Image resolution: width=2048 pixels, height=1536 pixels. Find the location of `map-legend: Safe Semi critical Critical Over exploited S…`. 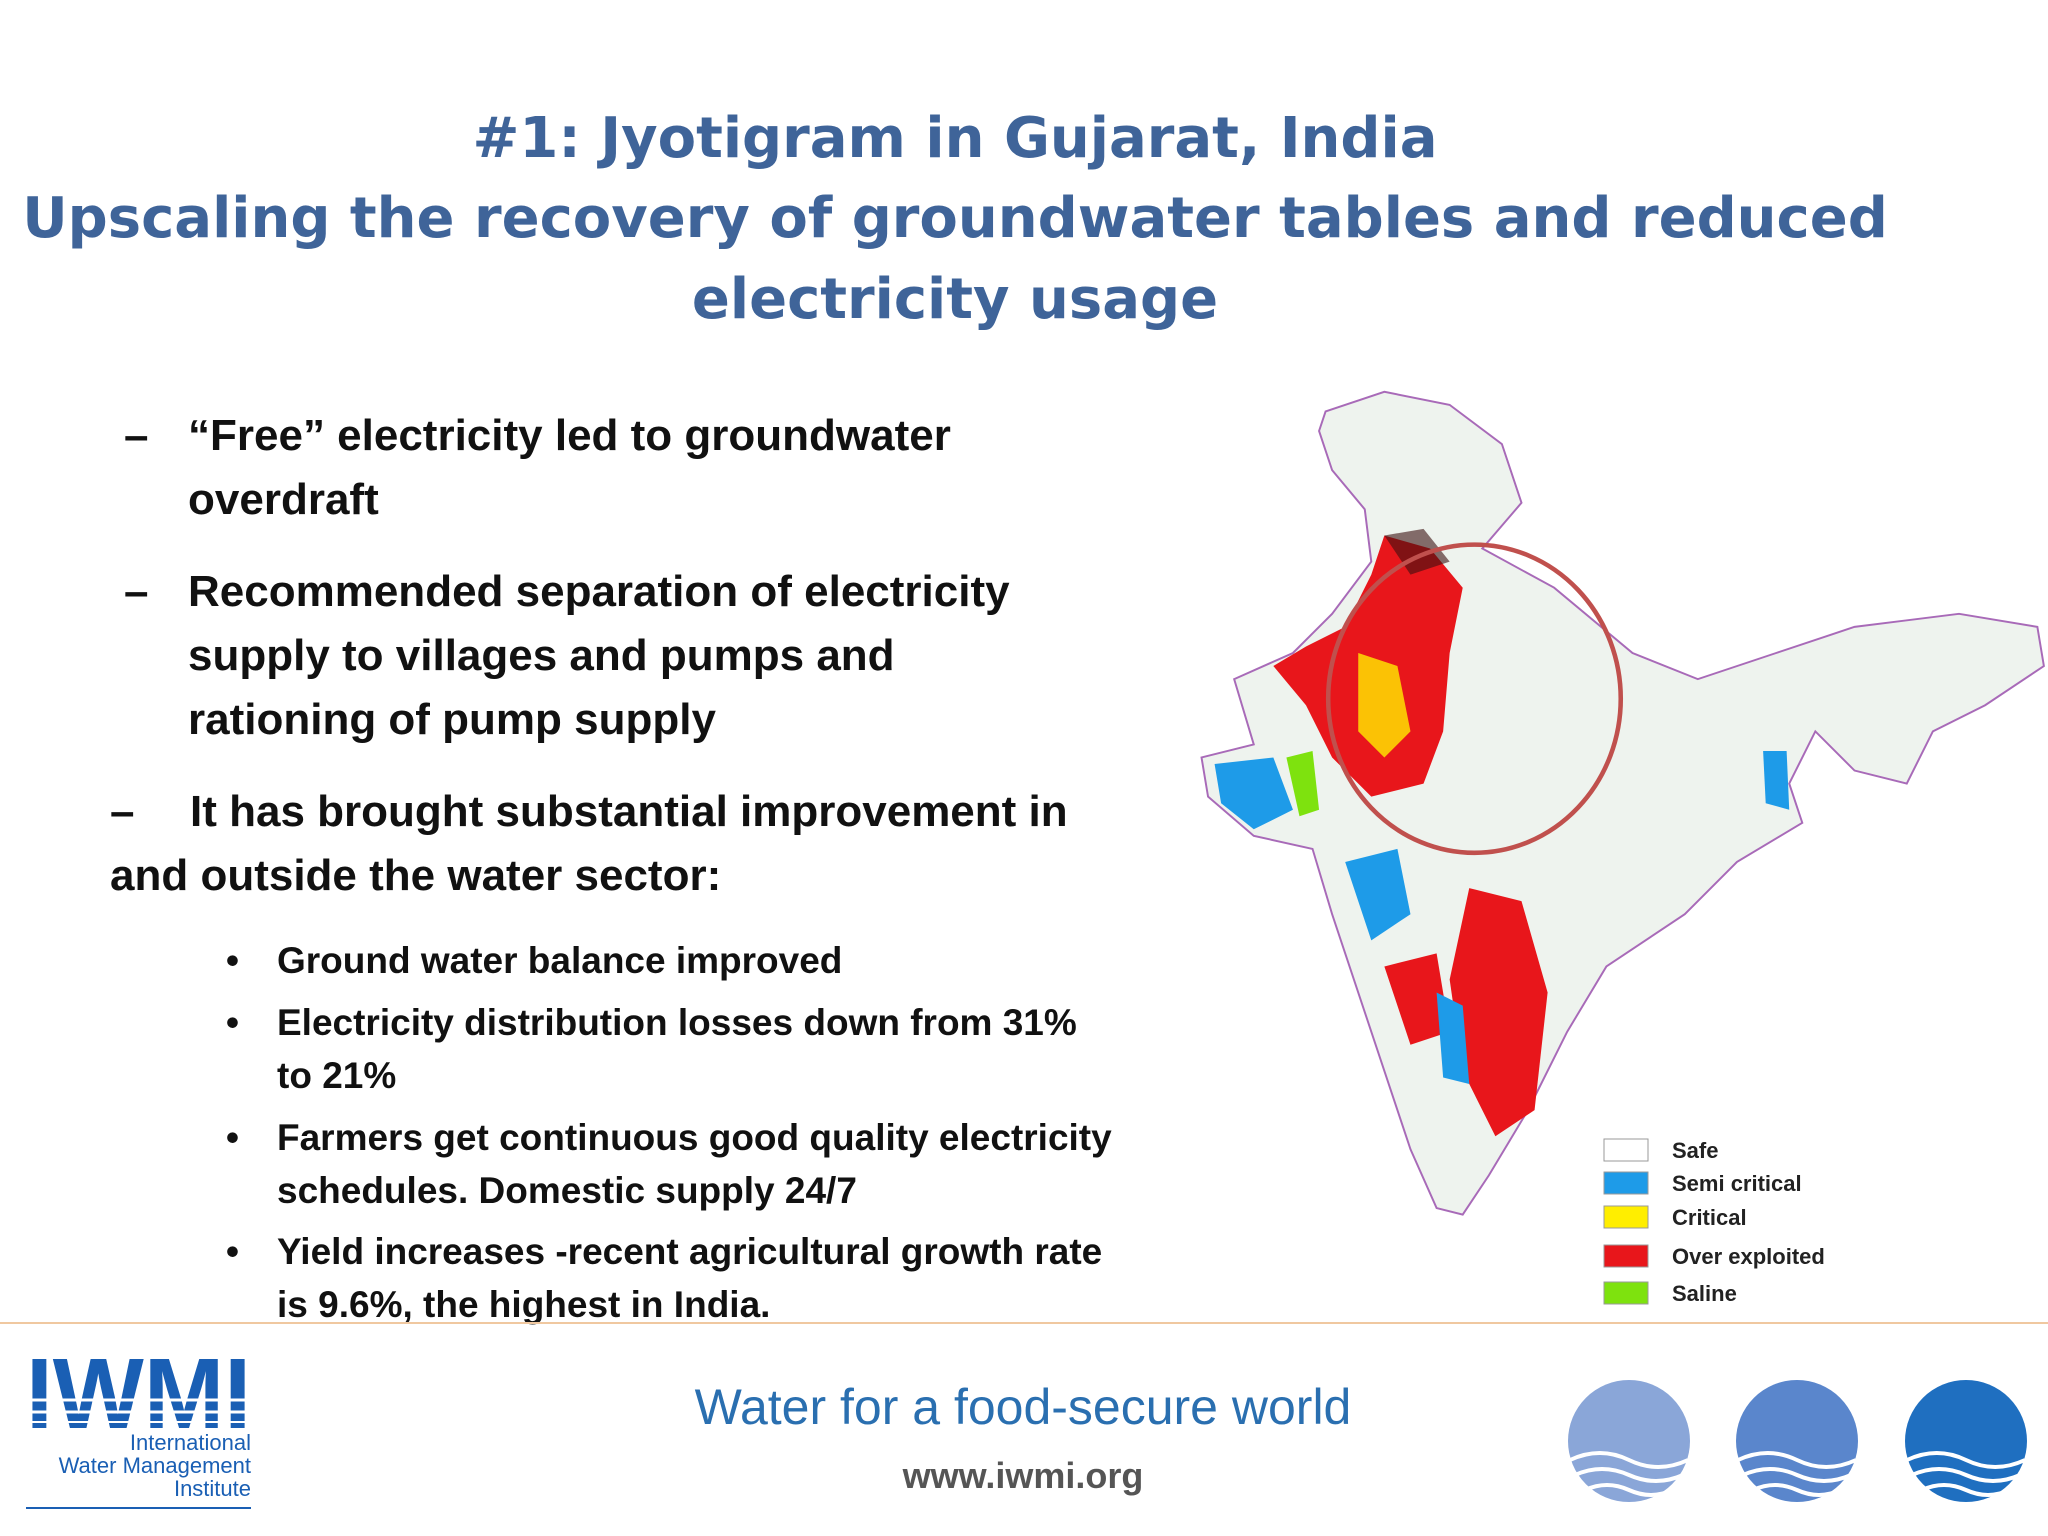

map-legend: Safe Semi critical Critical Over exploited S… is located at coordinates (1714, 1222).